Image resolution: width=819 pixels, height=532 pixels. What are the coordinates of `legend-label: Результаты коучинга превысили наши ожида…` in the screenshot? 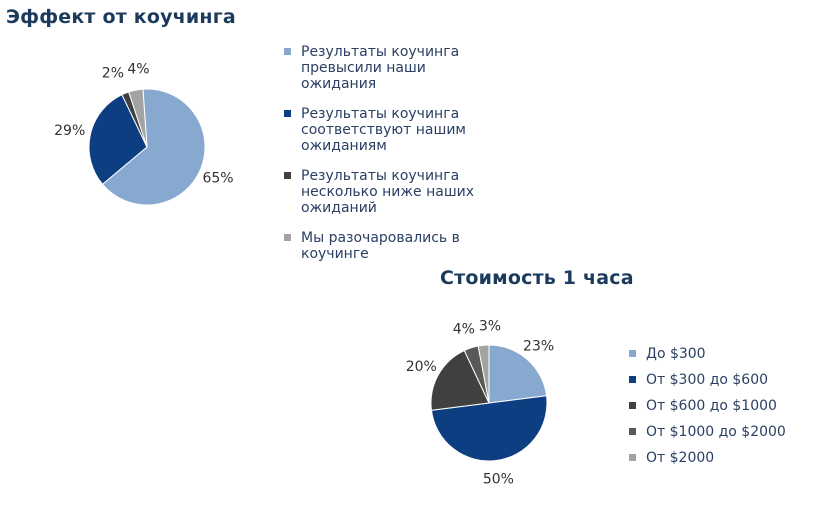 It's located at (380, 68).